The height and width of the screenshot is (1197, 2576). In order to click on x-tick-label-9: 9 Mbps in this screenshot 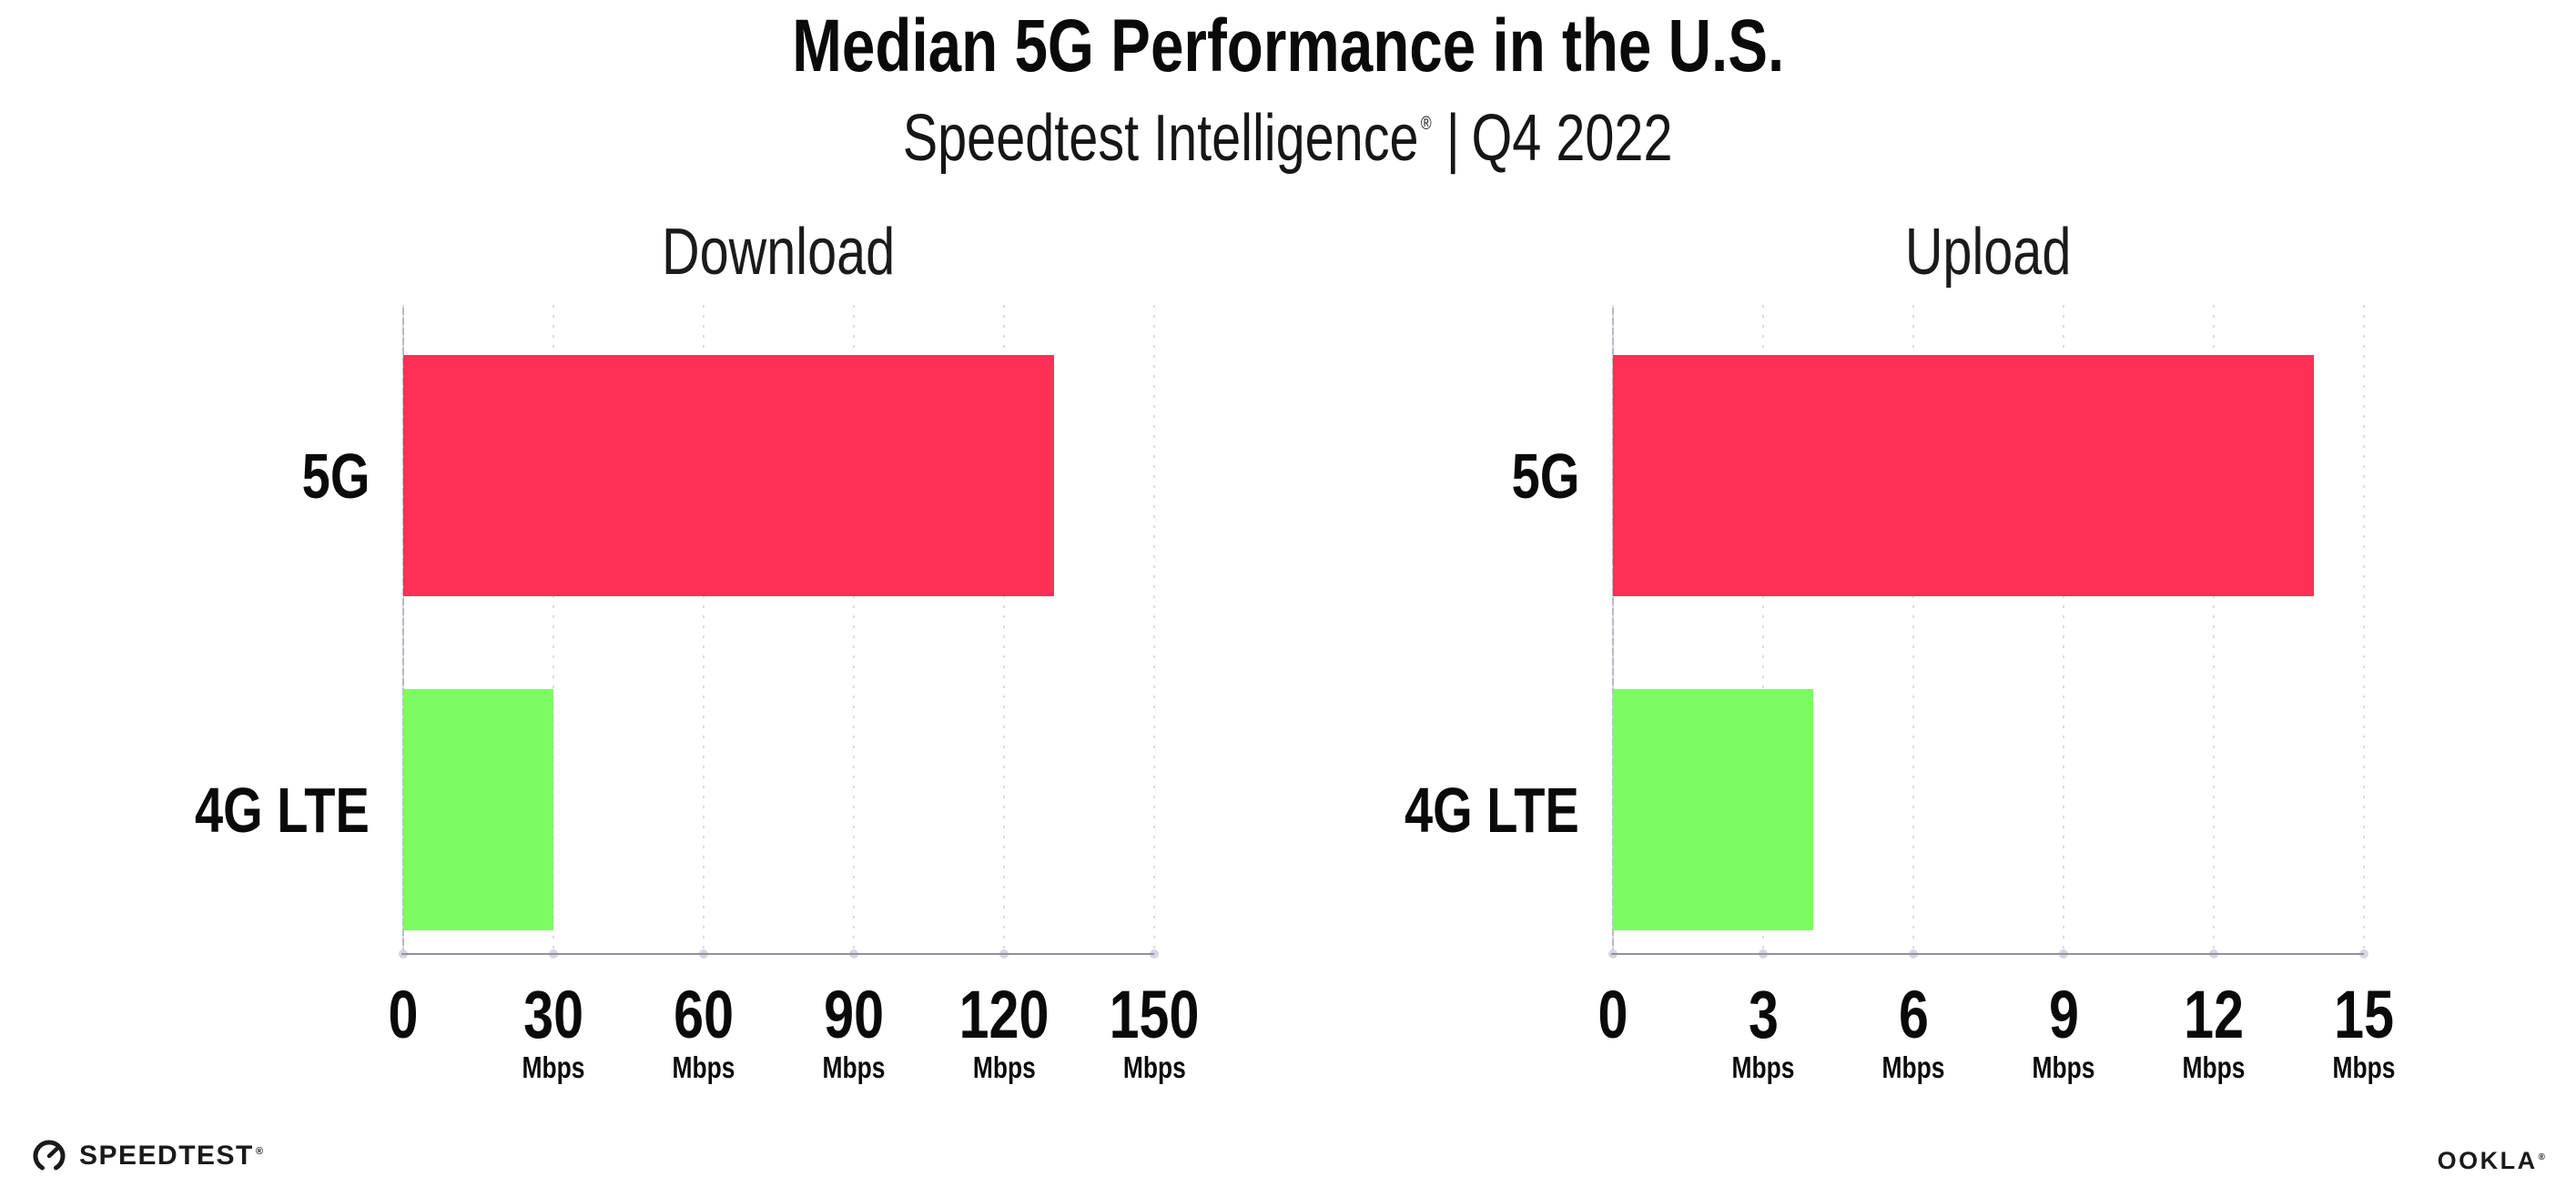, I will do `click(2063, 1019)`.